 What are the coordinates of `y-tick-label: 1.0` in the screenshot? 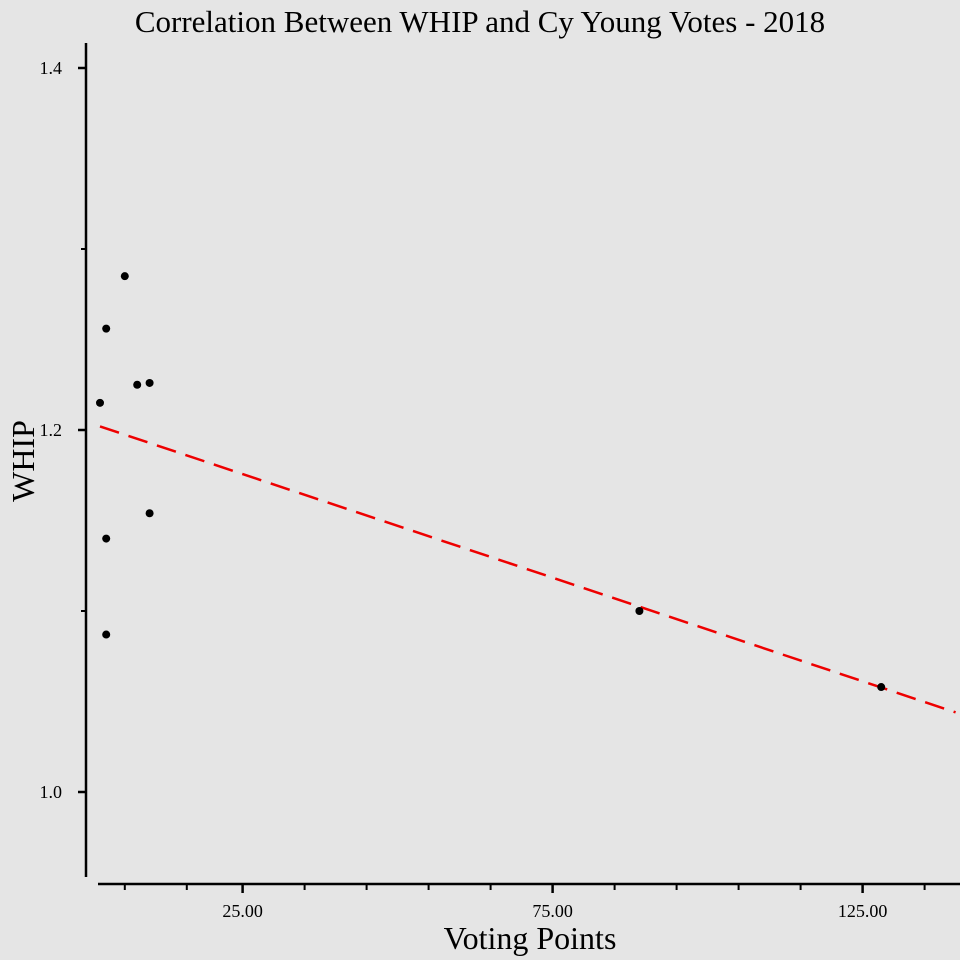 It's located at (51, 792).